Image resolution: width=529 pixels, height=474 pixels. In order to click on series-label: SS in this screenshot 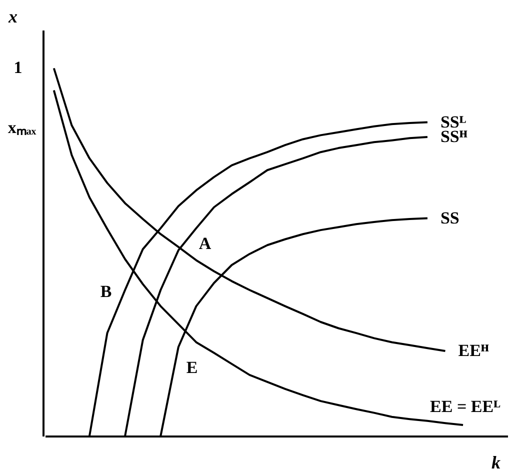, I will do `click(450, 218)`.